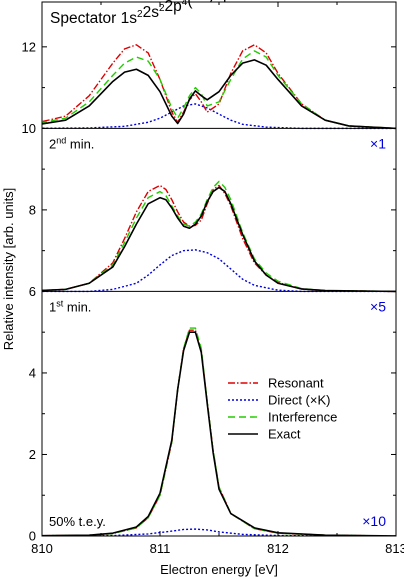 The image size is (404, 579). I want to click on x-axis-label: Electron energy [eV], so click(219, 569).